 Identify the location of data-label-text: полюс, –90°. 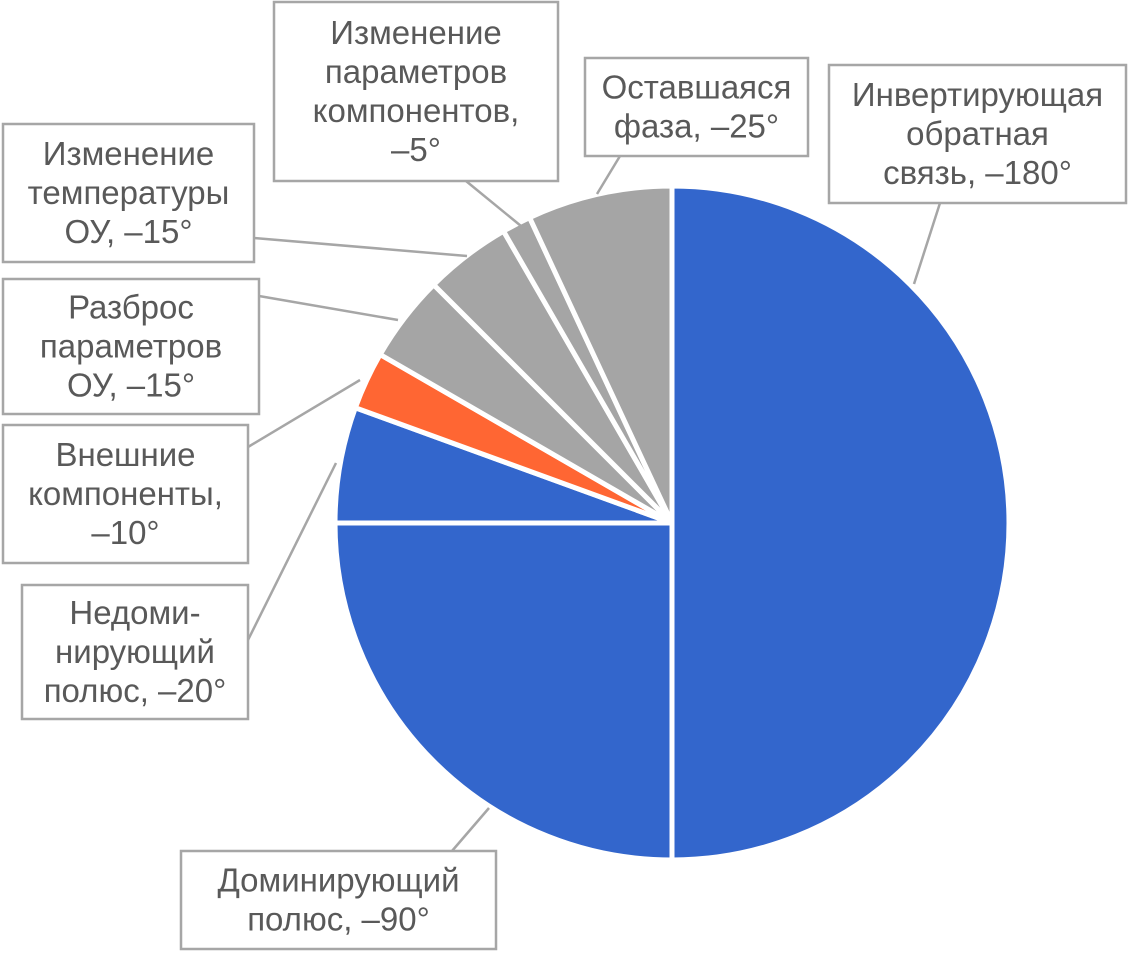
(338, 918).